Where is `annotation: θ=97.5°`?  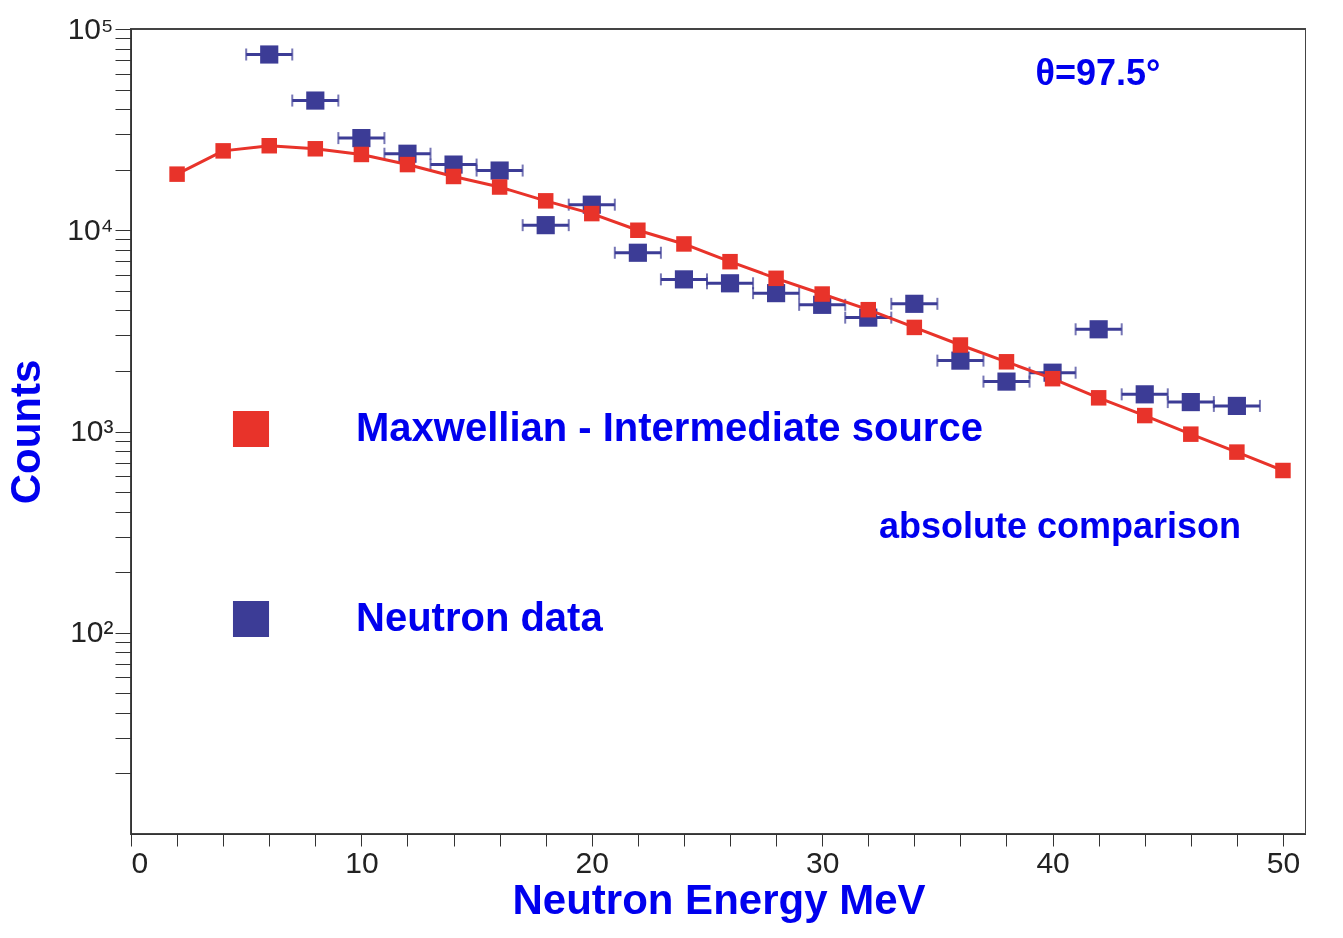 annotation: θ=97.5° is located at coordinates (1098, 72).